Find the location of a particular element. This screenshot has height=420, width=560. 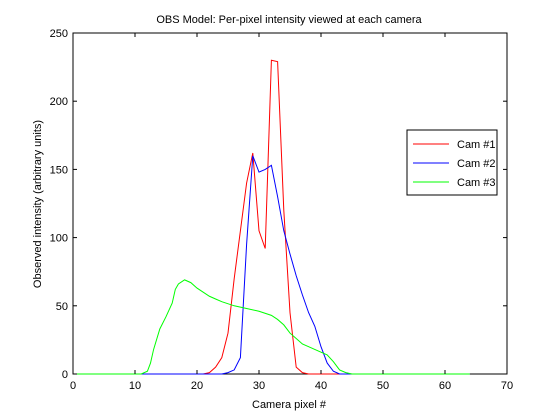

x-tick-label: 60 is located at coordinates (445, 386).